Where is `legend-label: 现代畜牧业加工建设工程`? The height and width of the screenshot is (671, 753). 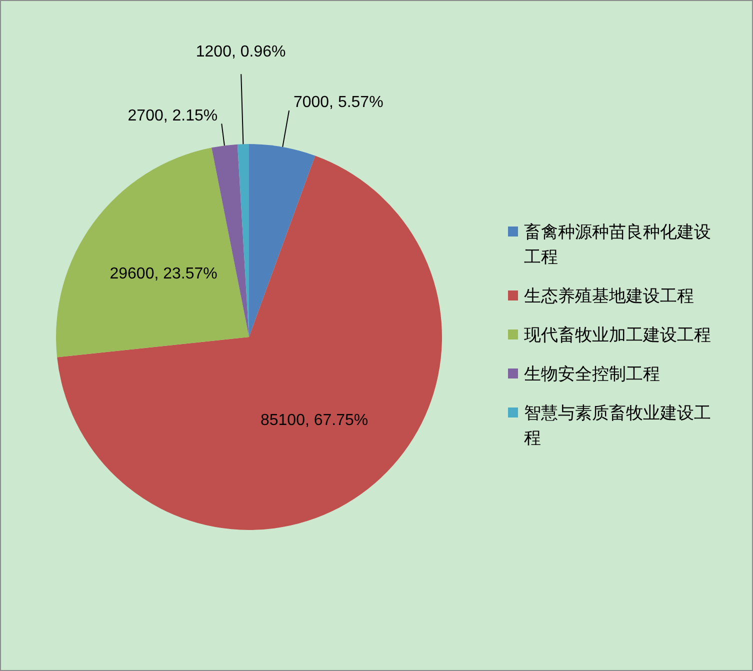 legend-label: 现代畜牧业加工建设工程 is located at coordinates (617, 334).